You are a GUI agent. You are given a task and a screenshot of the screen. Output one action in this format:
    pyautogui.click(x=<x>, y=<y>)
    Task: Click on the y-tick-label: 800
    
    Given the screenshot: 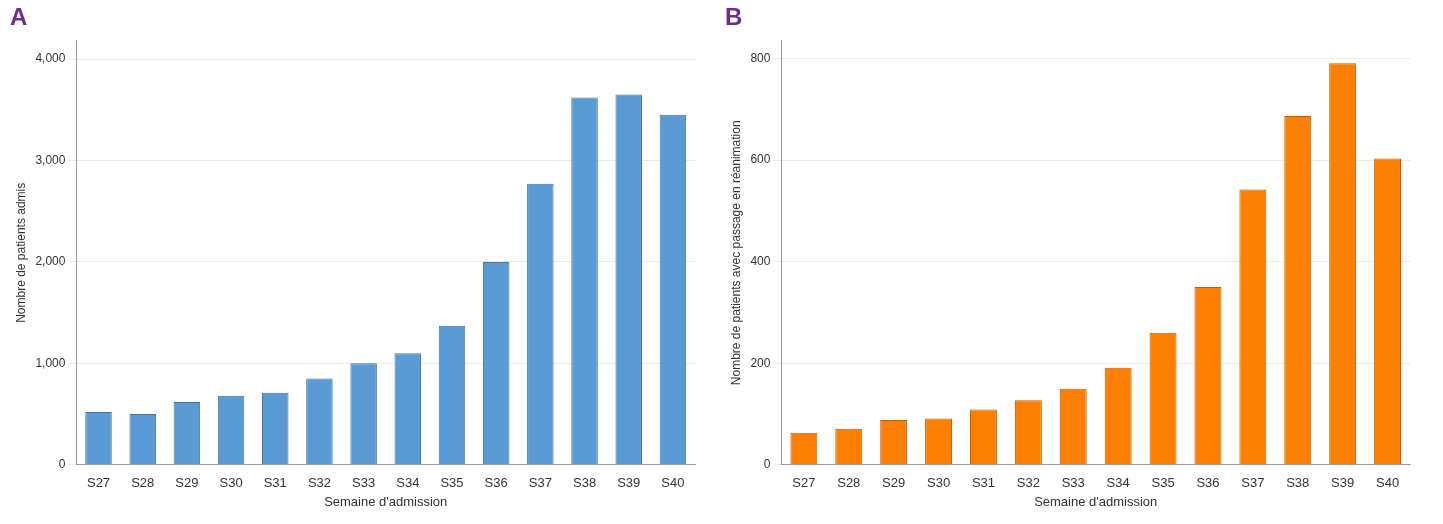 What is the action you would take?
    pyautogui.click(x=760, y=57)
    